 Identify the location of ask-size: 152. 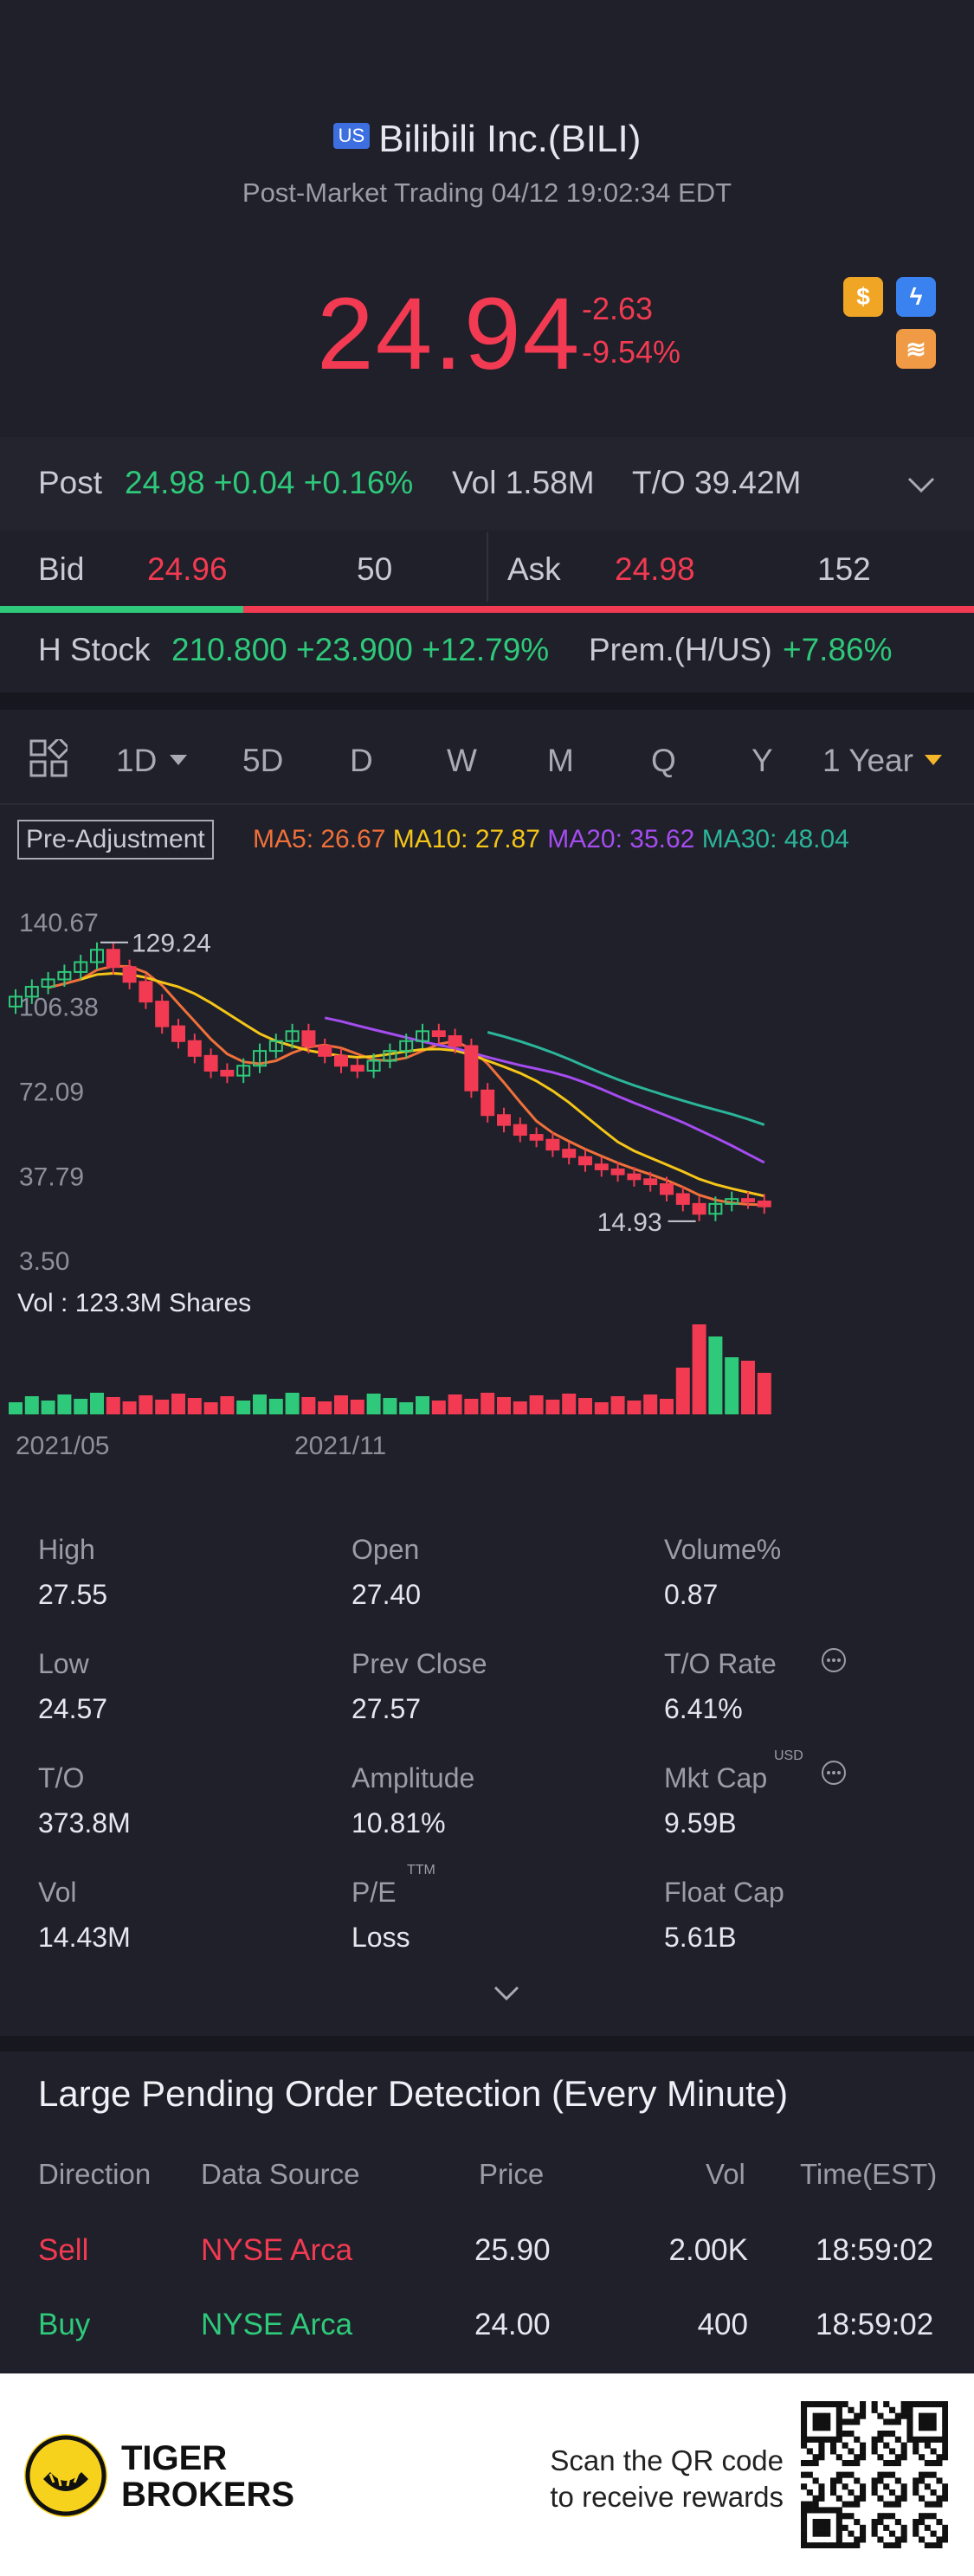
(844, 569).